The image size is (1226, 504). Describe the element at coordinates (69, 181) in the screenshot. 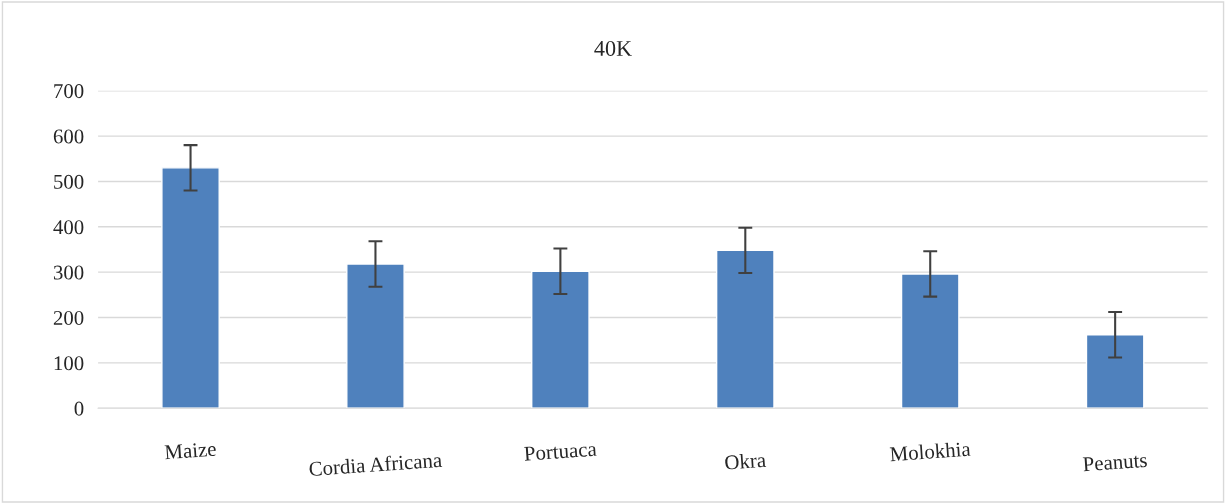

I see `y-tick-label: 500` at that location.